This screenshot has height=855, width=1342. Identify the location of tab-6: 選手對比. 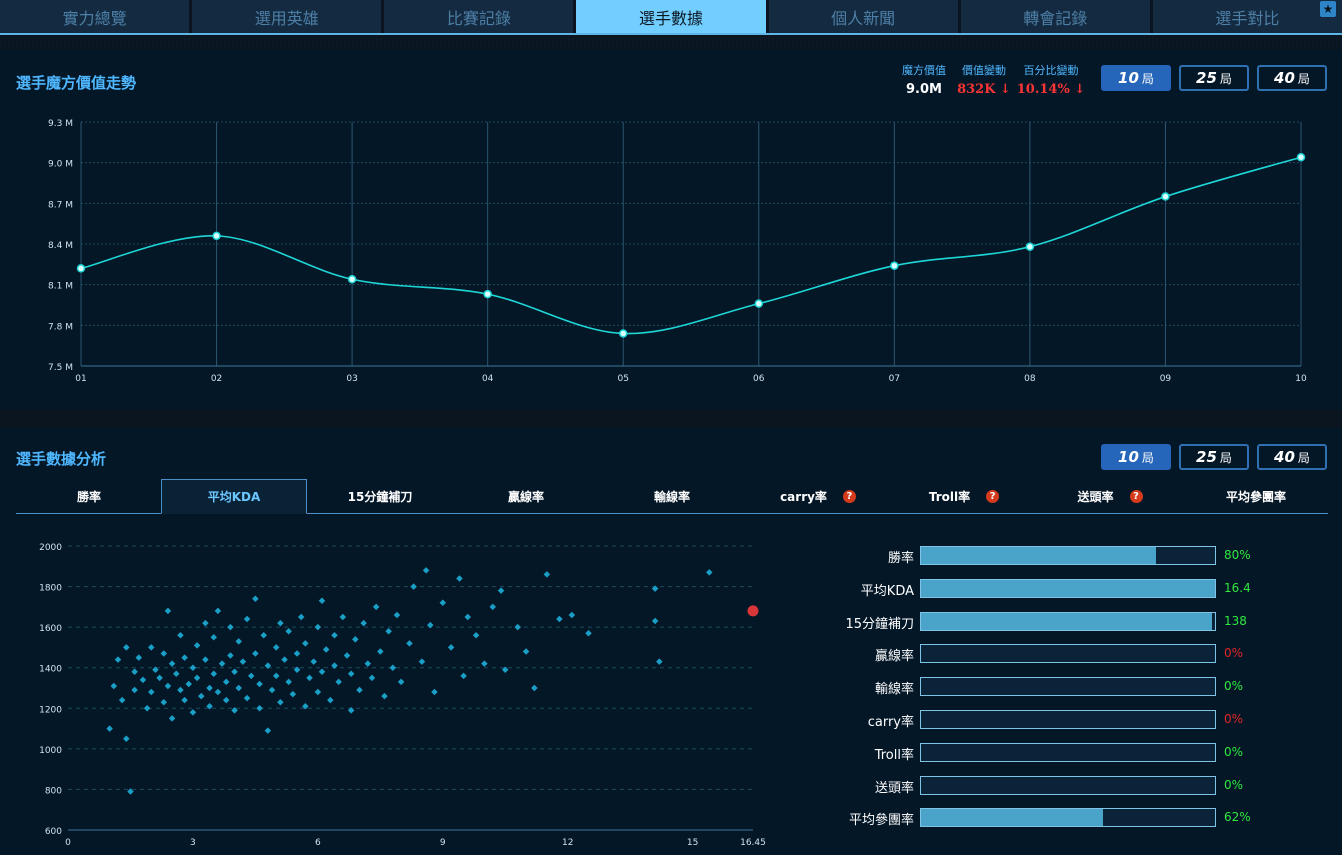
(1247, 16).